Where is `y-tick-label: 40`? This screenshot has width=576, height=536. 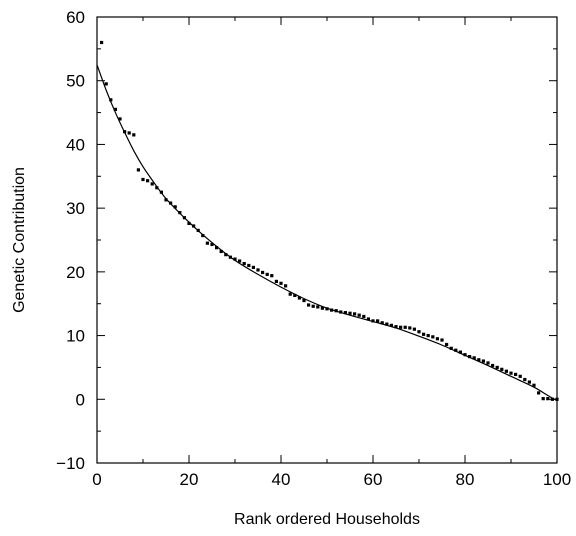
y-tick-label: 40 is located at coordinates (75, 144).